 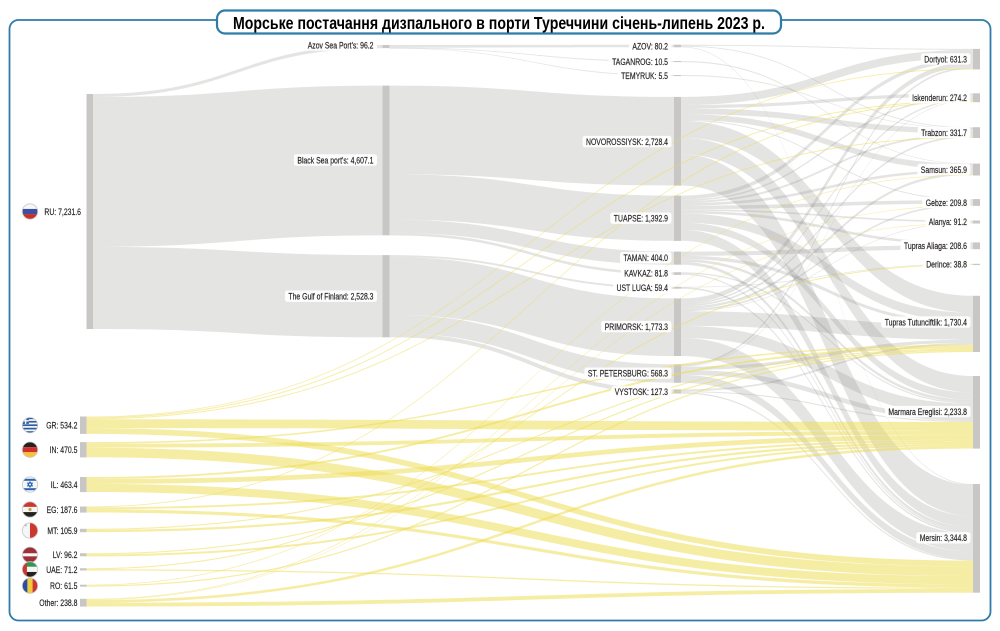 What do you see at coordinates (64, 586) in the screenshot?
I see `svg-text: RO: 61.5` at bounding box center [64, 586].